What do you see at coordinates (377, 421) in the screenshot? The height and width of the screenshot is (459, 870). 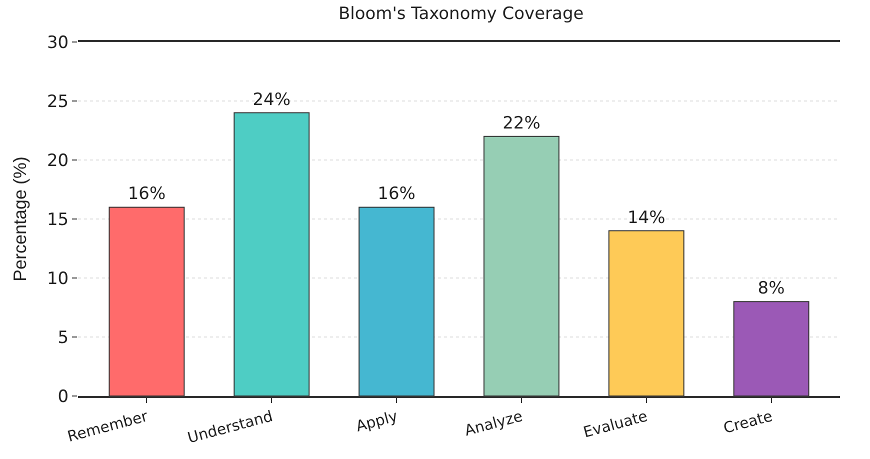 I see `x-tick-label: Apply` at bounding box center [377, 421].